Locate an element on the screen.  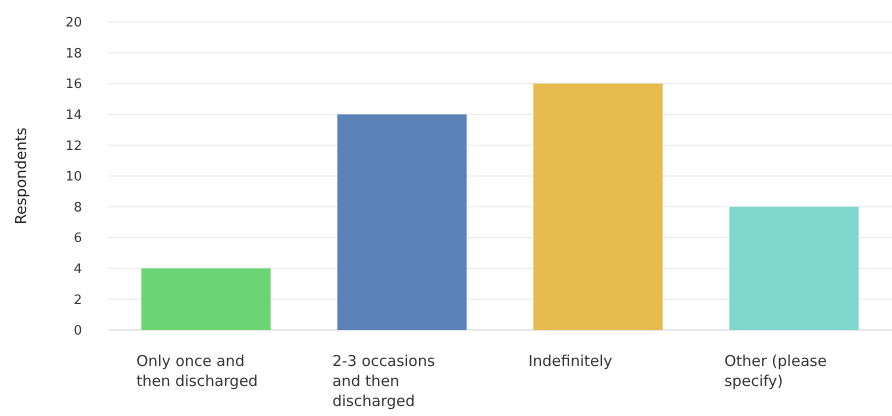
y-axis-title: Respondents is located at coordinates (21, 175).